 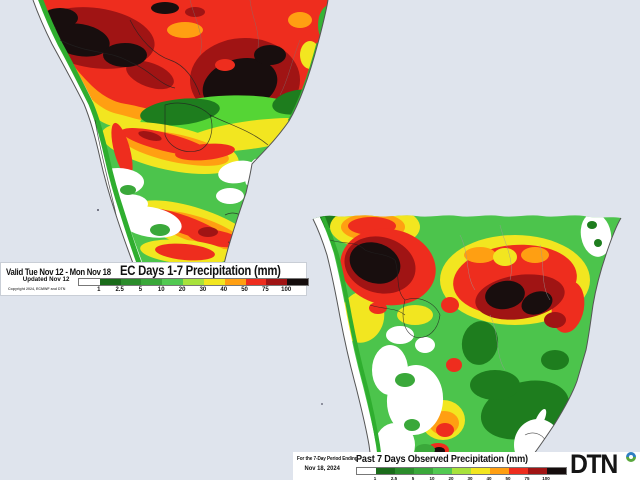 I want to click on period-ending-date: Nov 18, 2024, so click(x=322, y=468).